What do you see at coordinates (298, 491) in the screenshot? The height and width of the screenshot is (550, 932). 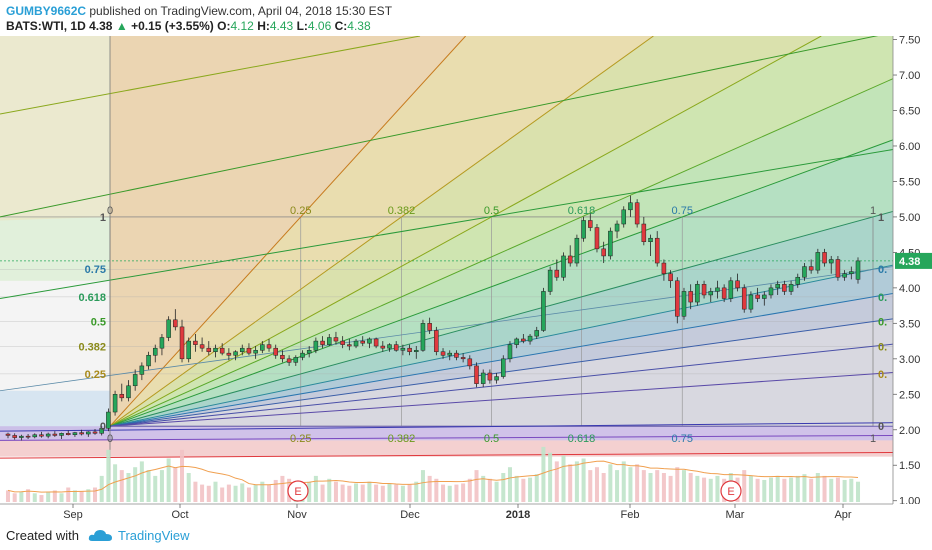 I see `earnings-marker-icon` at bounding box center [298, 491].